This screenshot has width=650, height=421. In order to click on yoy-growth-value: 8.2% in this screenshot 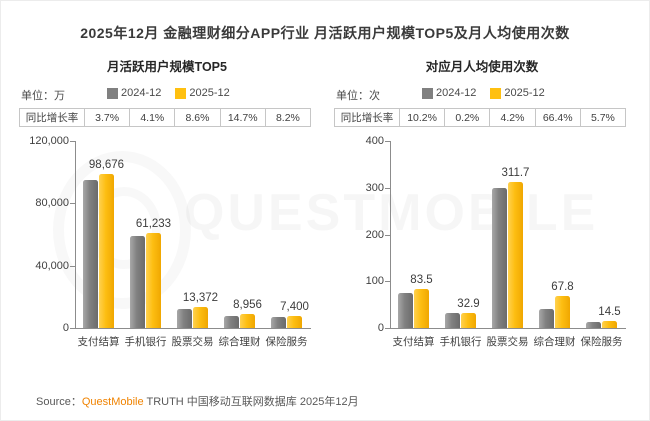, I will do `click(287, 117)`.